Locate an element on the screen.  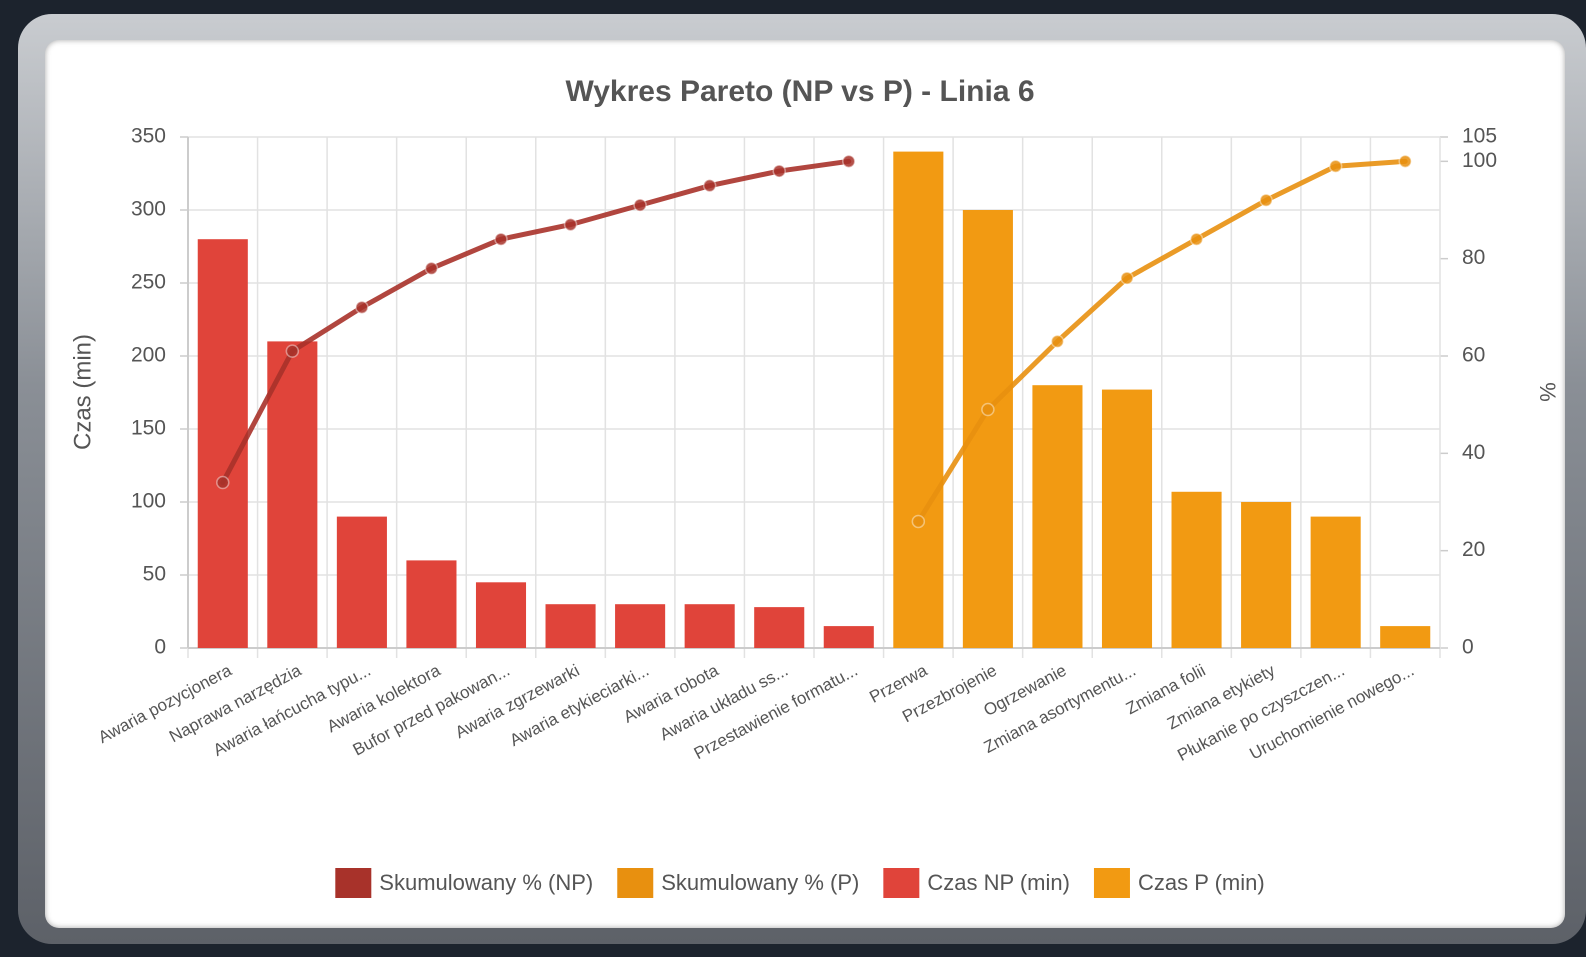
y-axis-label: Czas (min) is located at coordinates (82, 392).